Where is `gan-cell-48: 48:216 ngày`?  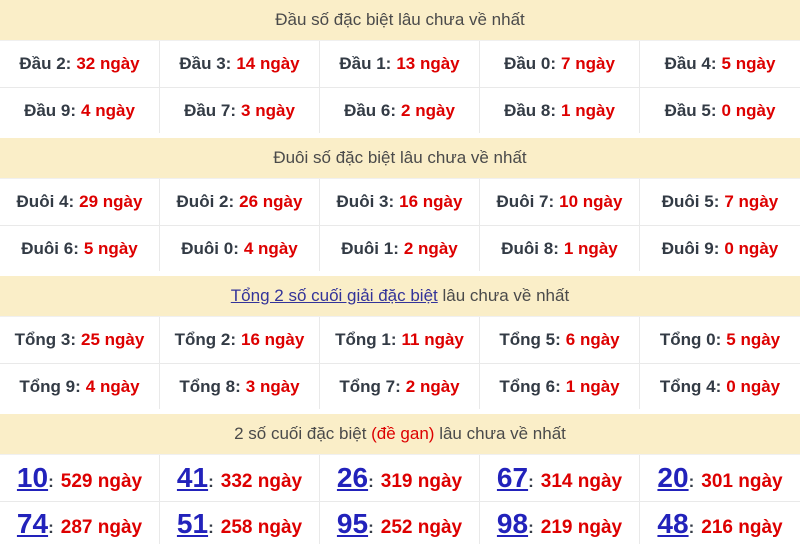 gan-cell-48: 48:216 ngày is located at coordinates (720, 522).